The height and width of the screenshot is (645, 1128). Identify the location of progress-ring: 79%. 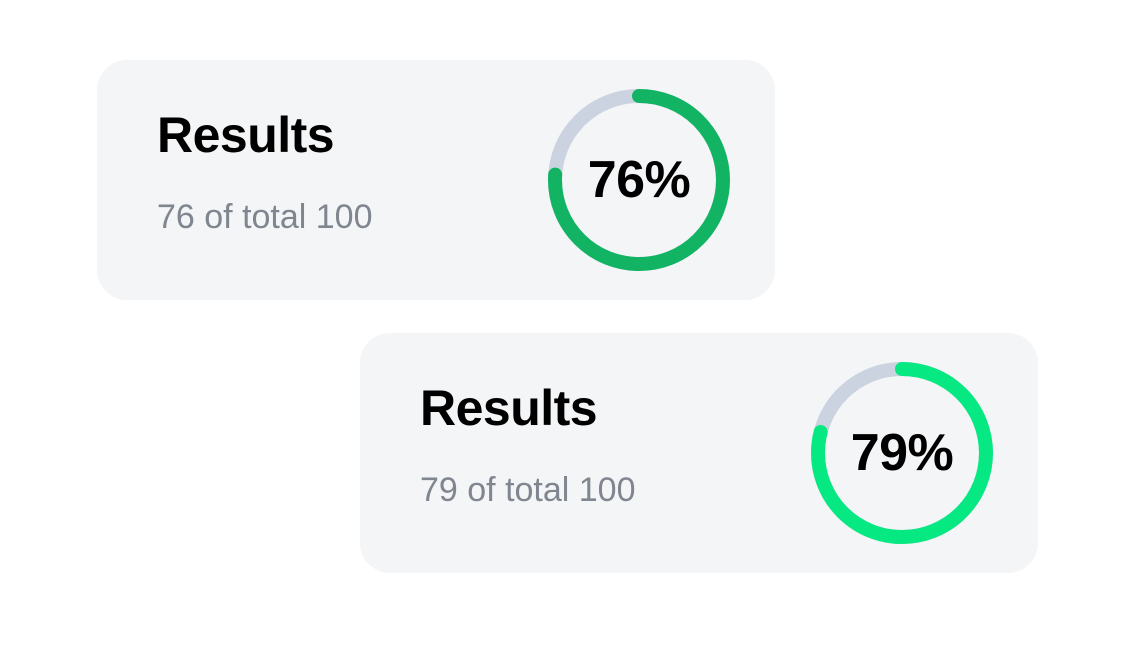
(902, 453).